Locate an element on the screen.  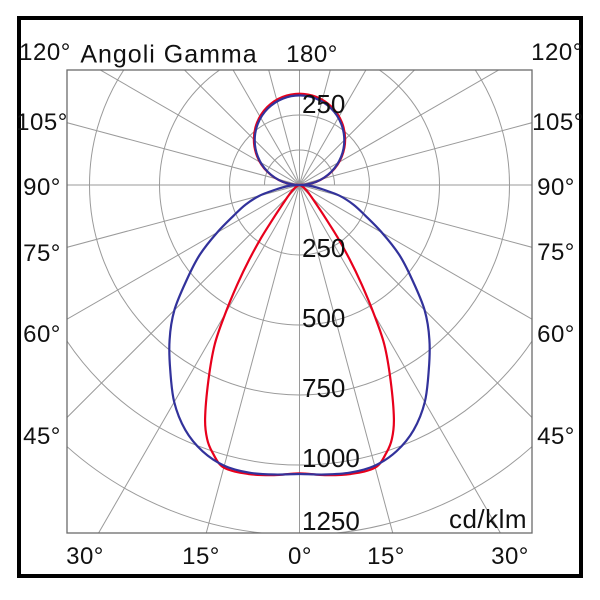
gamma-label-right-45: 45° is located at coordinates (556, 436).